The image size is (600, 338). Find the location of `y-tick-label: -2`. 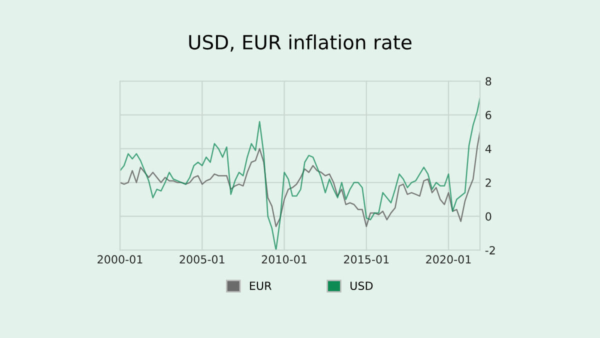

y-tick-label: -2 is located at coordinates (490, 250).